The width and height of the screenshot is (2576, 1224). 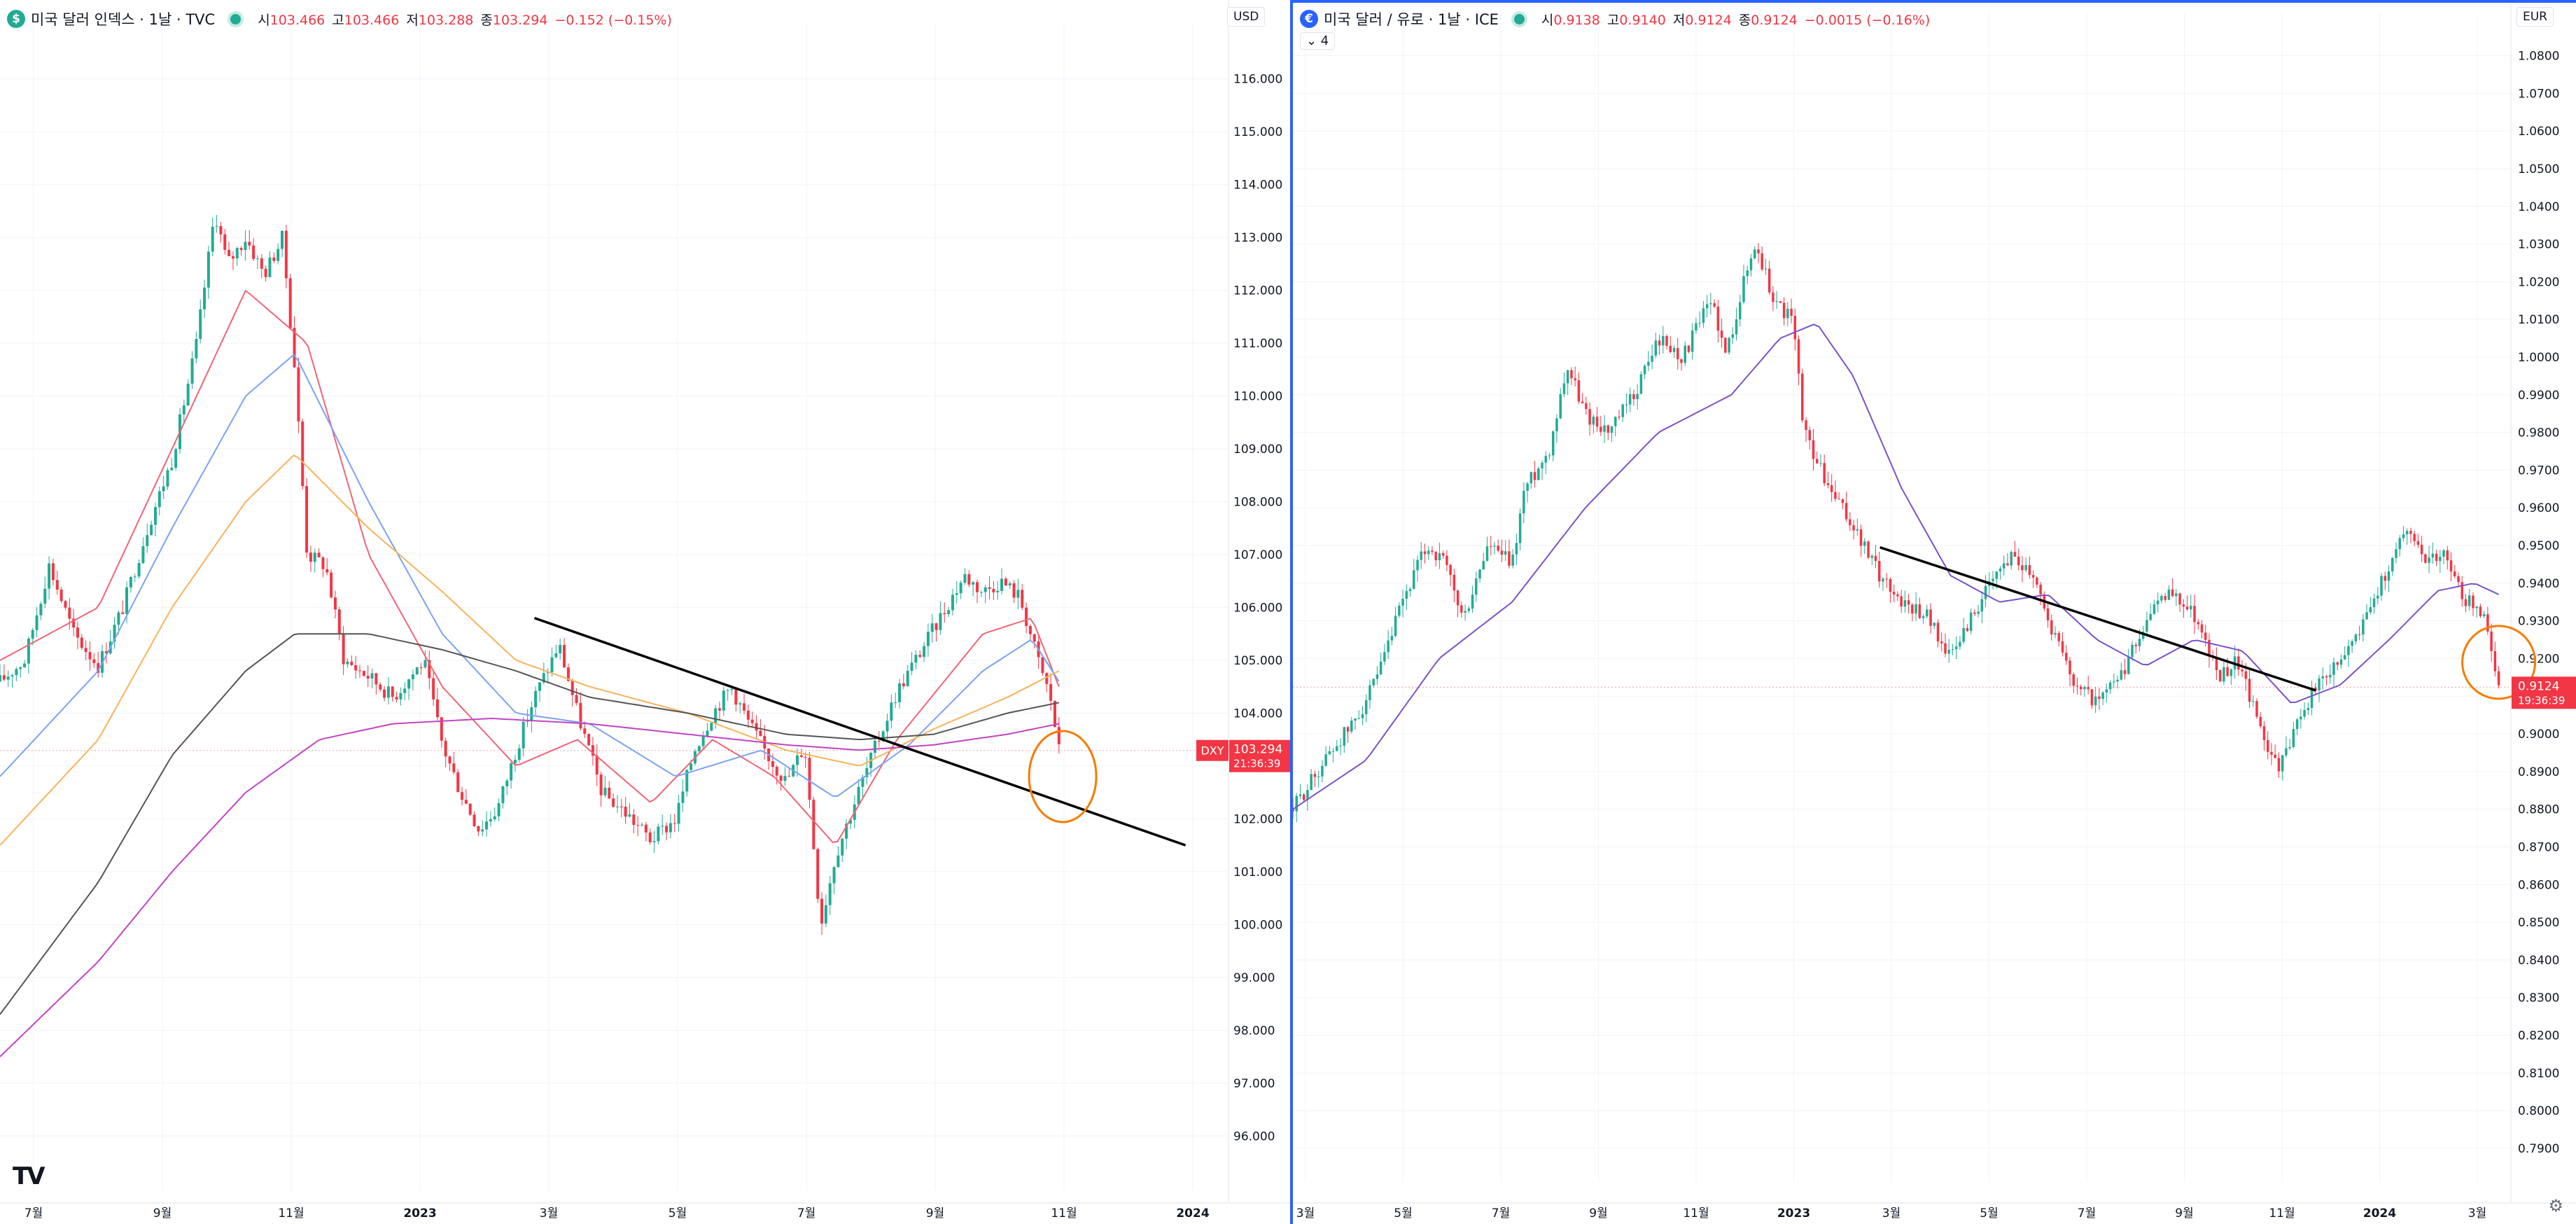 What do you see at coordinates (1212, 751) in the screenshot?
I see `ticker-badge-label: DXY` at bounding box center [1212, 751].